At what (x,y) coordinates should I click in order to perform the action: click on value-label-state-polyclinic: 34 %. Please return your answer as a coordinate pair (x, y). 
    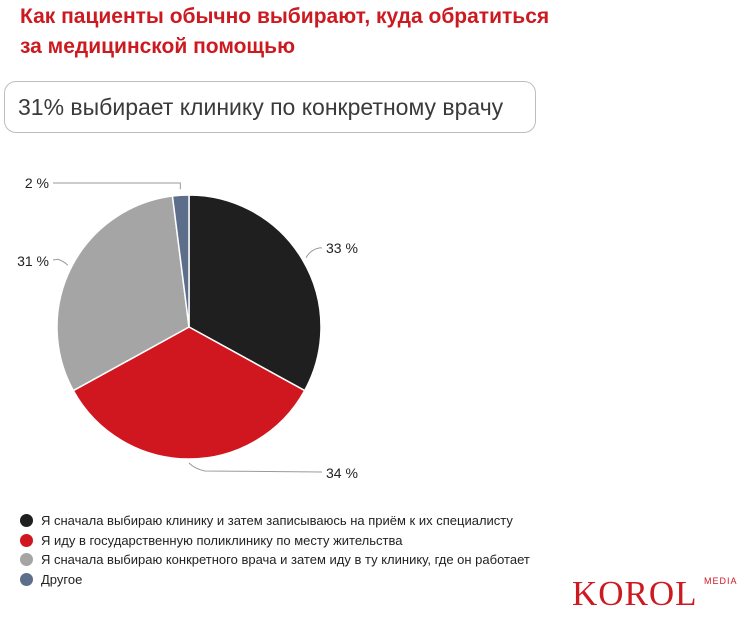
    Looking at the image, I should click on (342, 473).